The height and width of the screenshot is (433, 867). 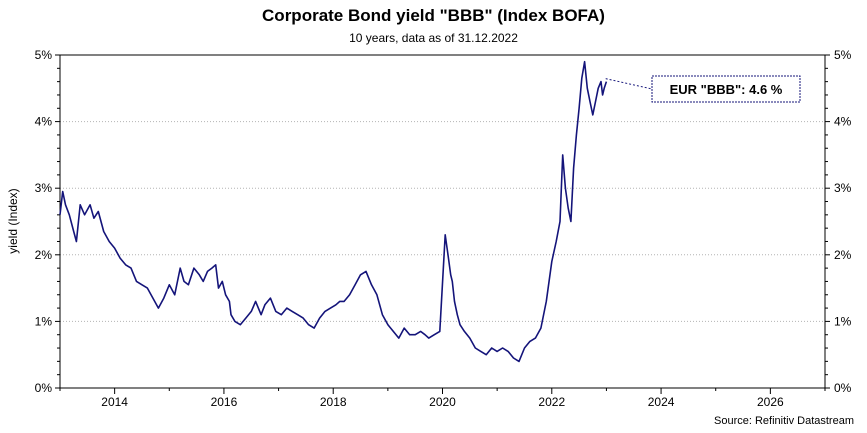 I want to click on annotation-label: EUR "BBB": 4.6 %, so click(x=726, y=89).